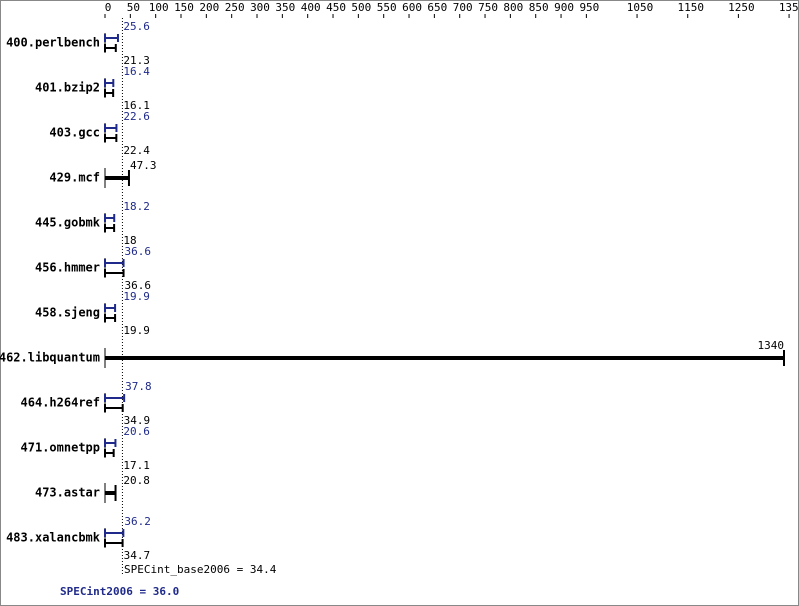 This screenshot has height=606, width=799. What do you see at coordinates (138, 386) in the screenshot?
I see `value-label: 37.8` at bounding box center [138, 386].